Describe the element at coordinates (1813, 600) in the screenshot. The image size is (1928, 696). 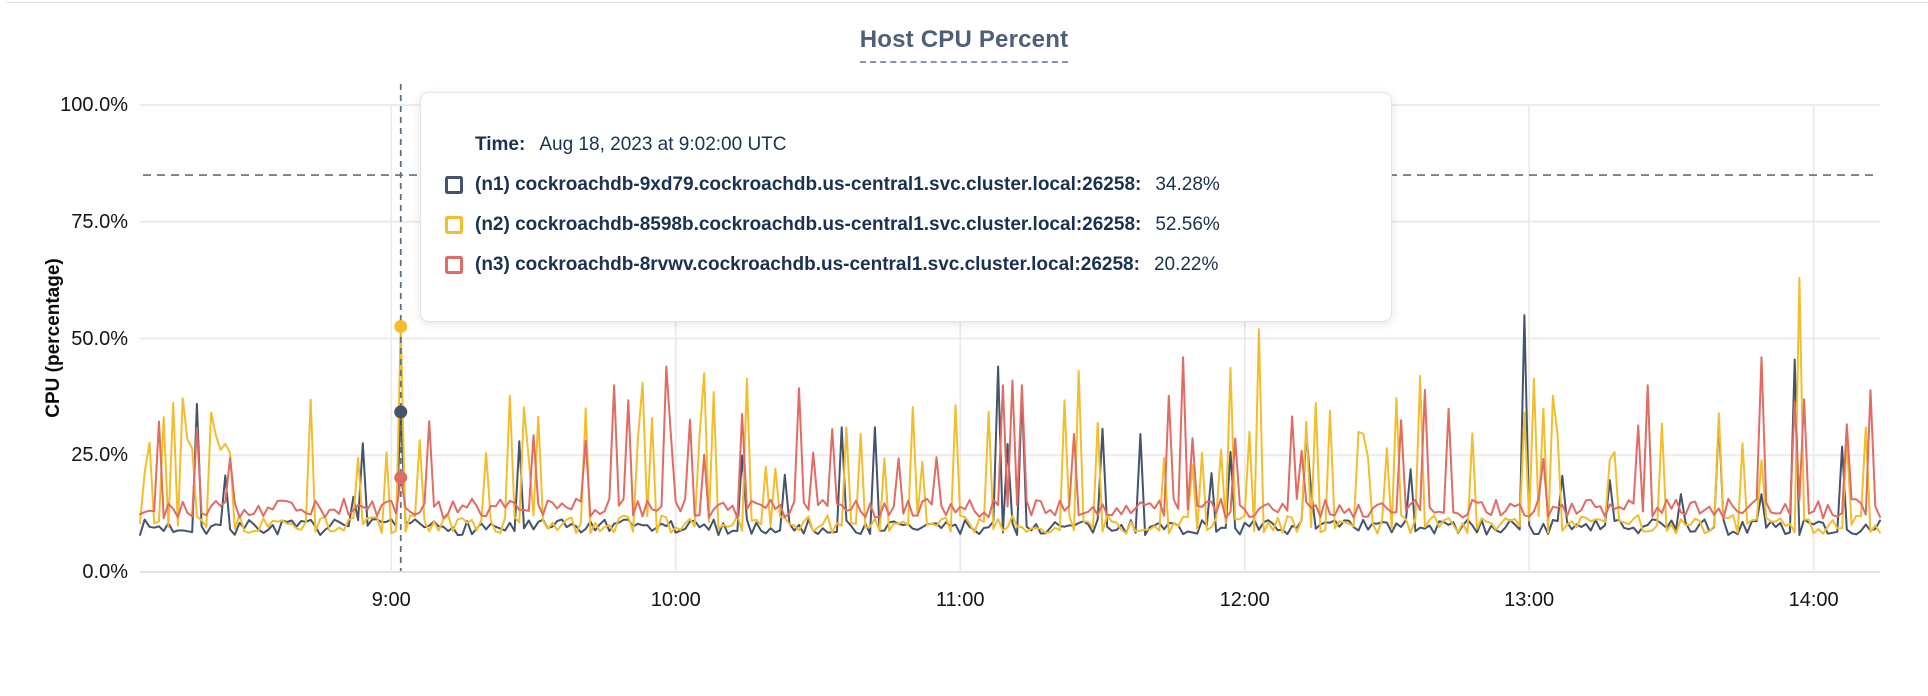
I see `x-tick-label: 14:00` at that location.